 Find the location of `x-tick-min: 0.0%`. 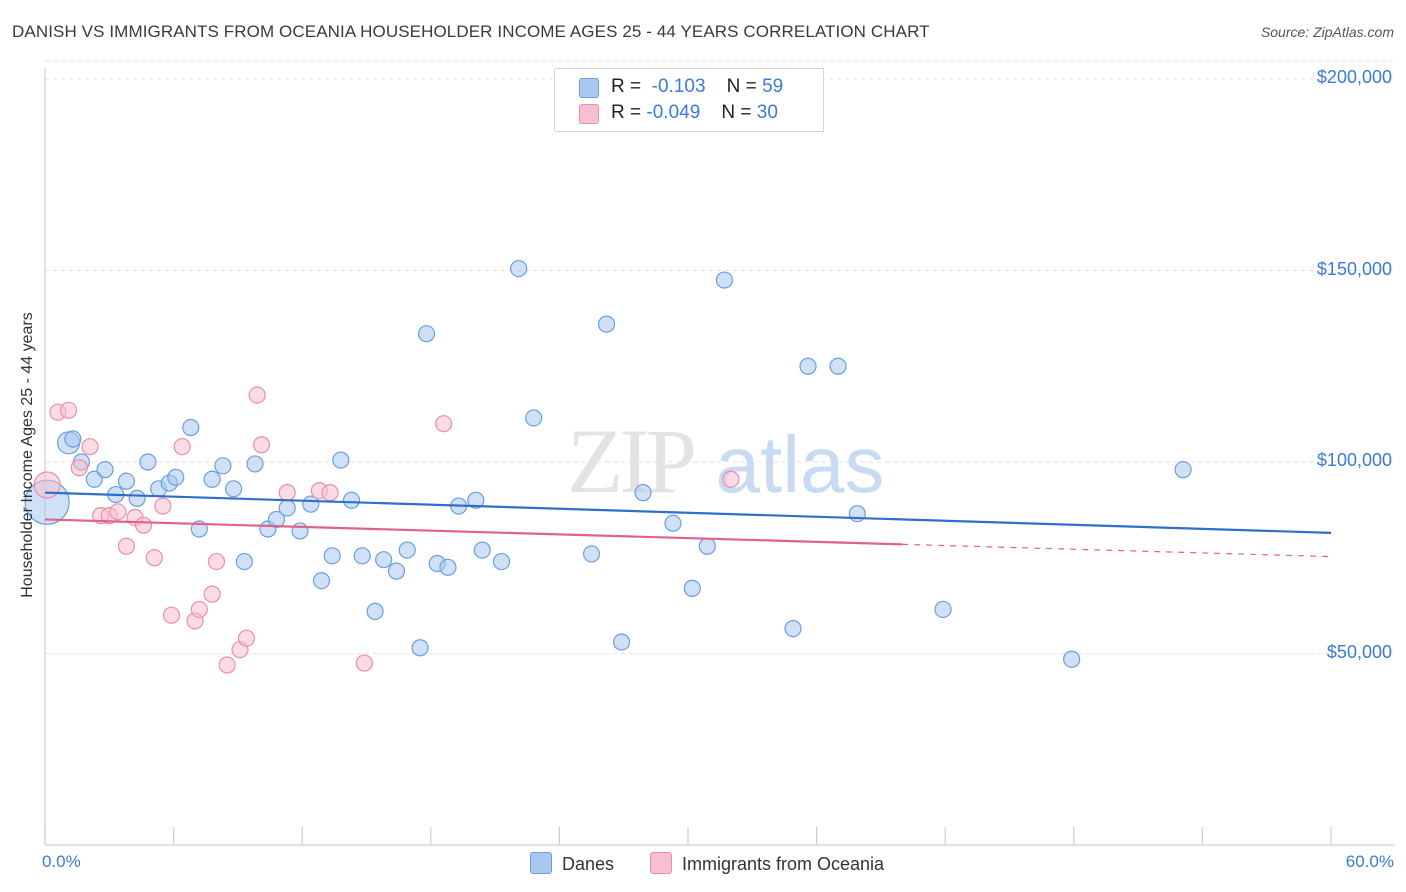

x-tick-min: 0.0% is located at coordinates (61, 861).